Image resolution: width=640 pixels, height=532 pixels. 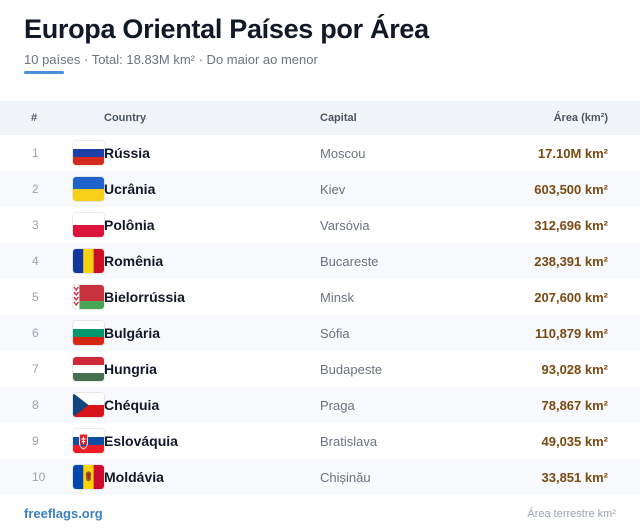 I want to click on row-area: 312,696 km², so click(x=571, y=225).